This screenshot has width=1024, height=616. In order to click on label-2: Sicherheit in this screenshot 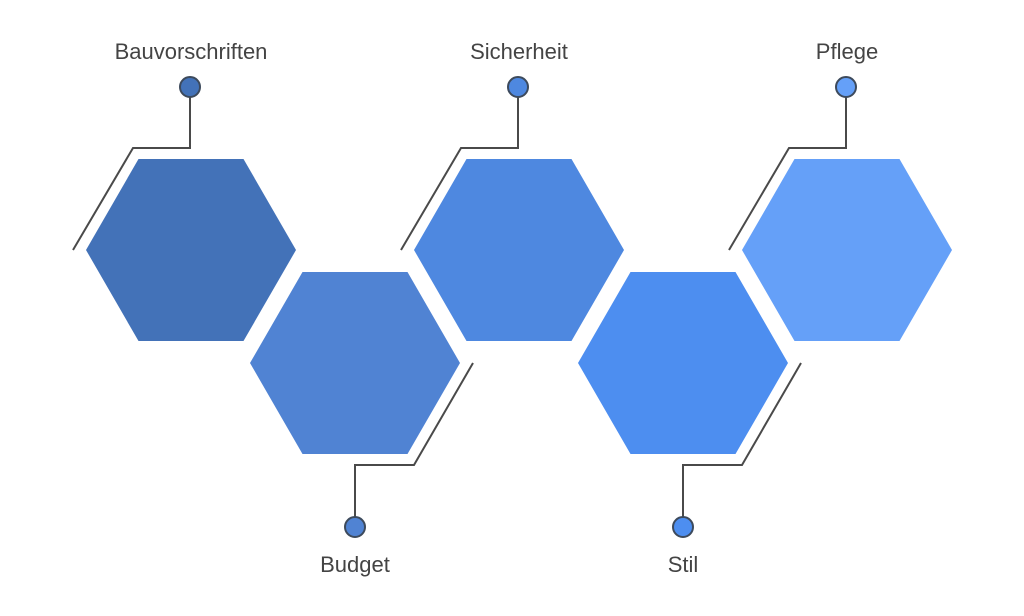, I will do `click(519, 51)`.